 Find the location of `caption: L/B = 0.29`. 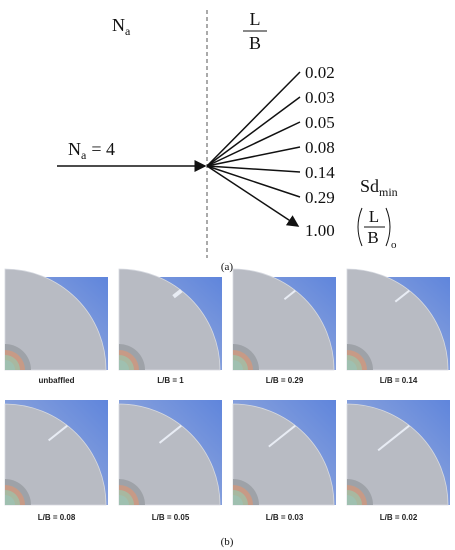

caption: L/B = 0.29 is located at coordinates (285, 380).